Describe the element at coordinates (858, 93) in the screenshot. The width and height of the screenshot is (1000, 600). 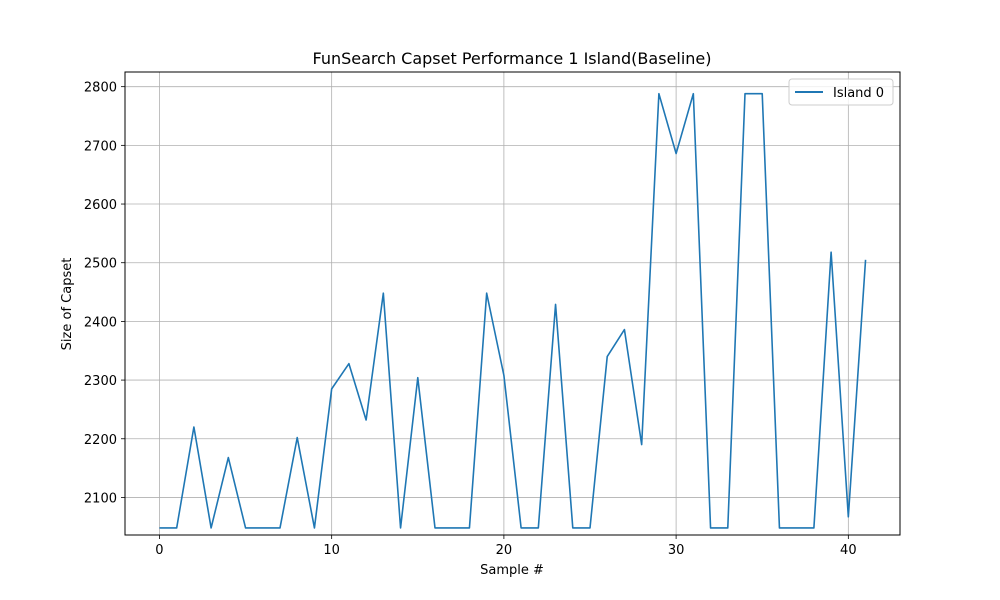
I see `legend-label-island-0: Island 0` at that location.